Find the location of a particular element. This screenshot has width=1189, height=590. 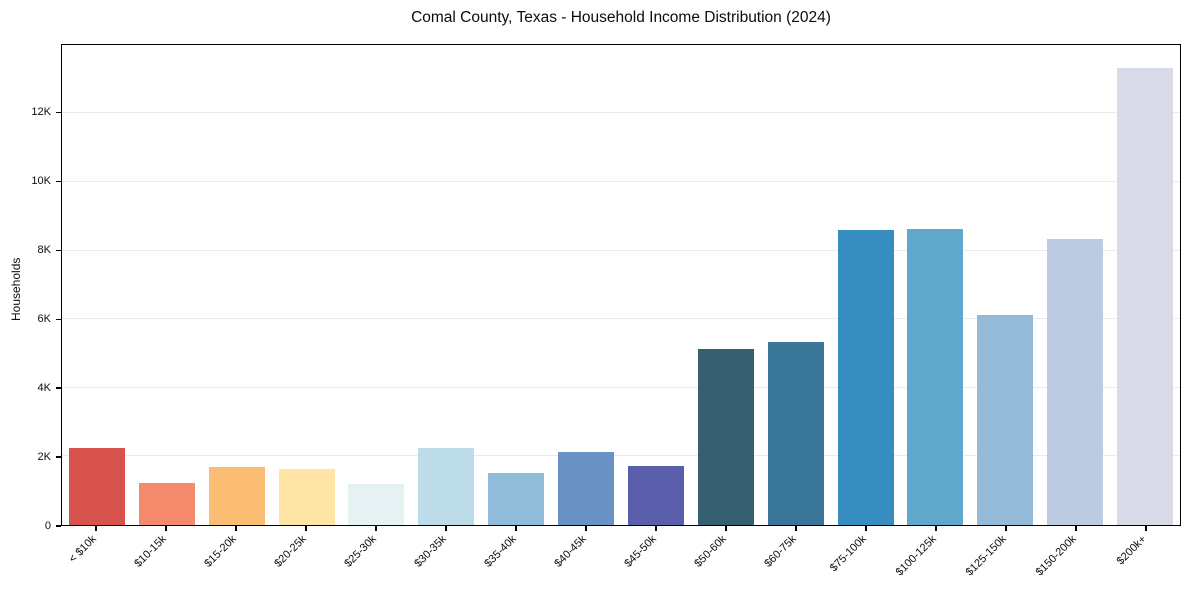

y-tick-label: 6K is located at coordinates (44, 318).